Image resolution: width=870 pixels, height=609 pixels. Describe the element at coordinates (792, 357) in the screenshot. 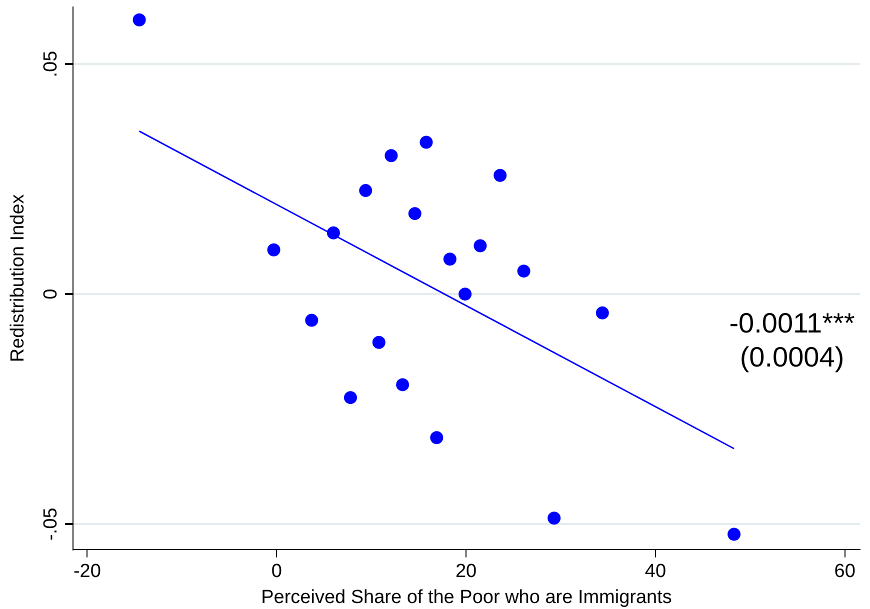

I see `annotation: (0.0004)` at that location.